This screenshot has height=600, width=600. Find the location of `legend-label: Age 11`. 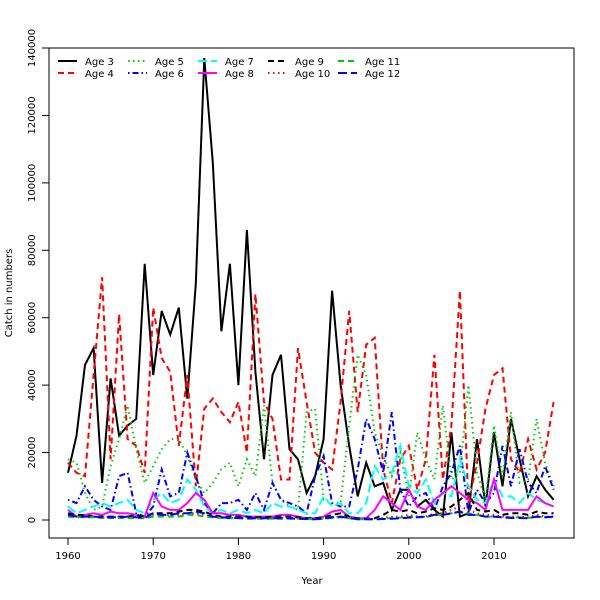

legend-label: Age 11 is located at coordinates (382, 62).